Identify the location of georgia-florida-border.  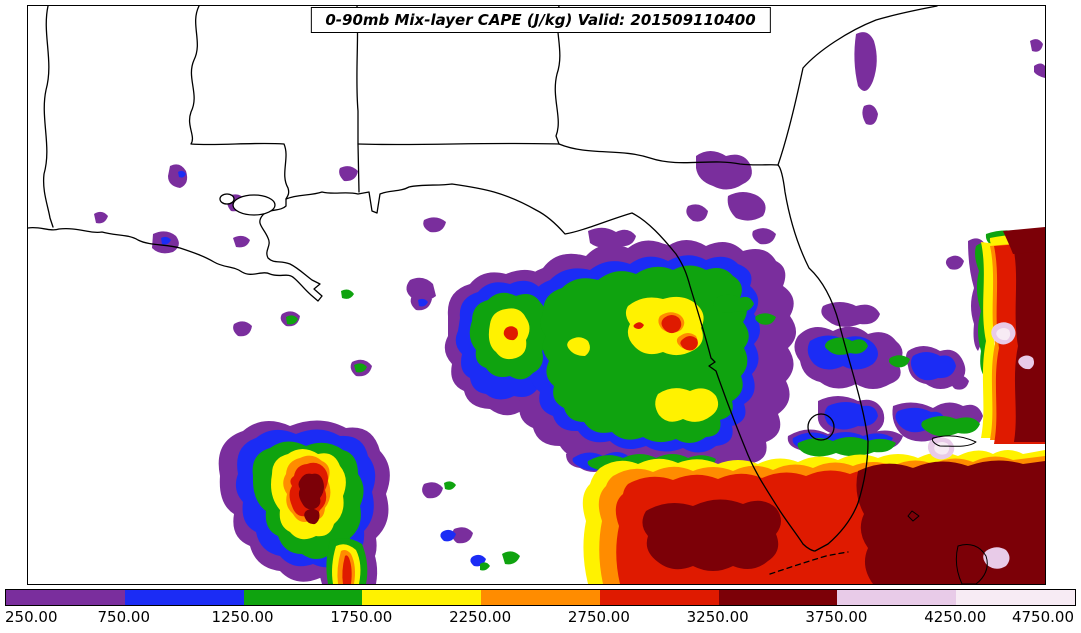
(668, 154).